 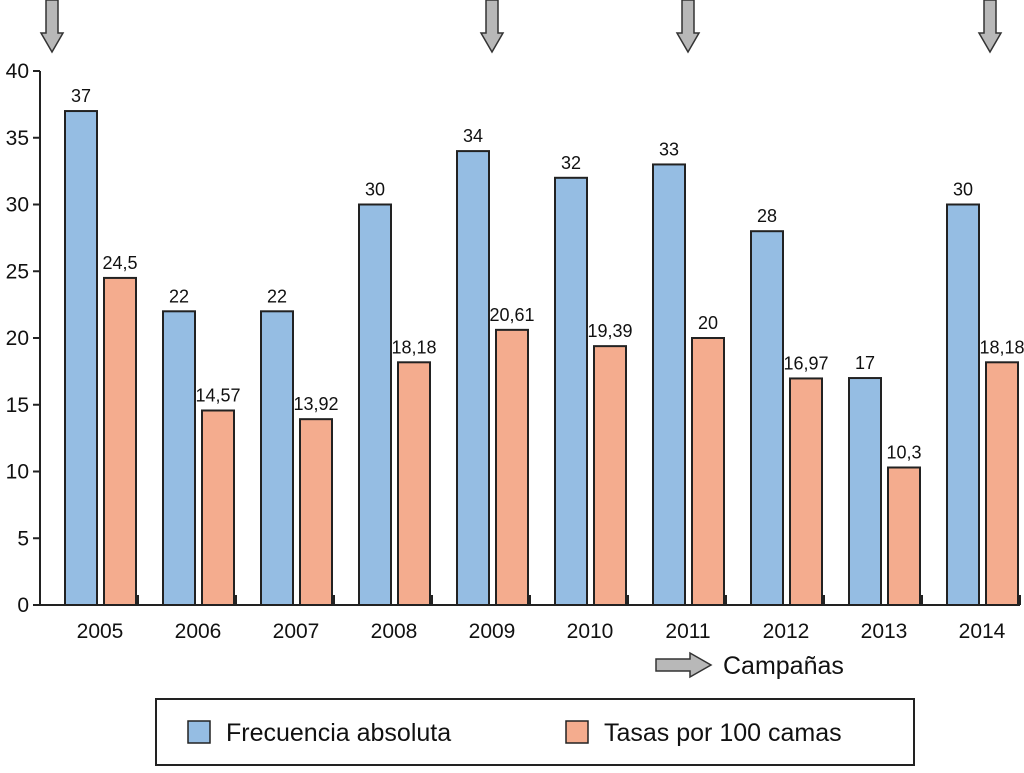 What do you see at coordinates (571, 163) in the screenshot?
I see `data-label: 32` at bounding box center [571, 163].